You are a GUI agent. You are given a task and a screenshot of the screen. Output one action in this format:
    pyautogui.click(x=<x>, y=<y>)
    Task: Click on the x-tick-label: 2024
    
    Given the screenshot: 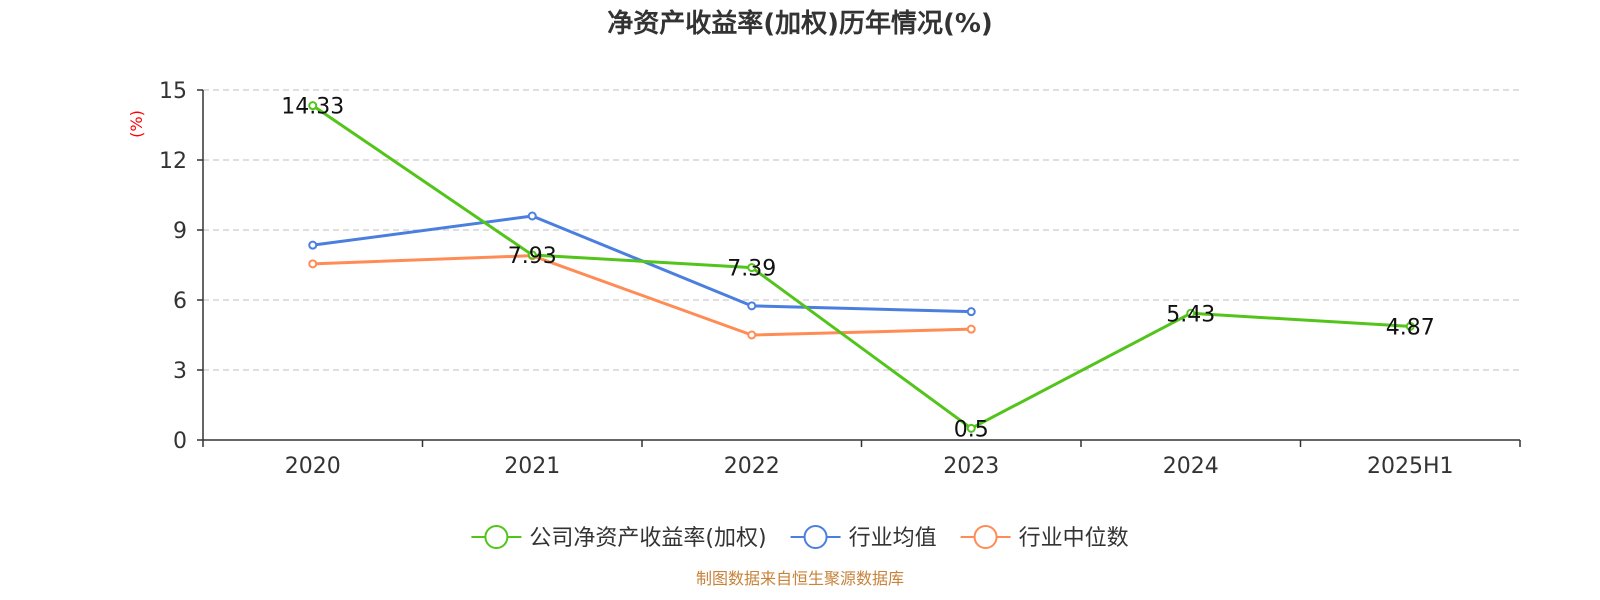 What is the action you would take?
    pyautogui.click(x=1191, y=466)
    